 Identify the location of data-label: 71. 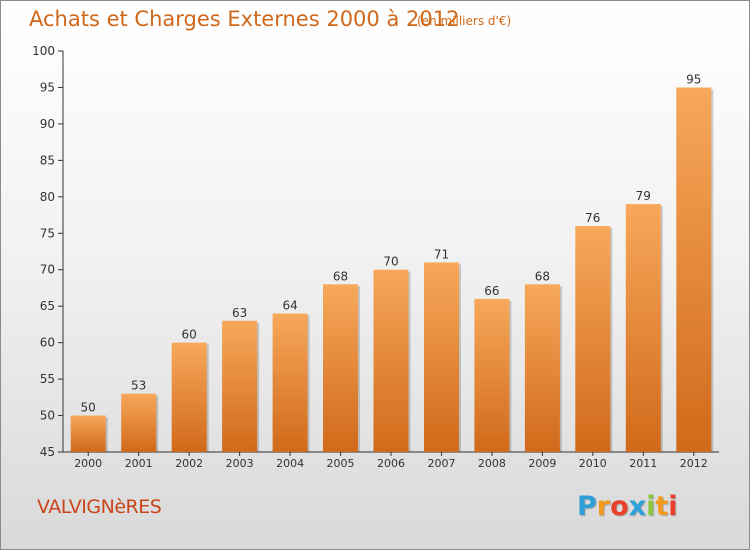
(441, 254).